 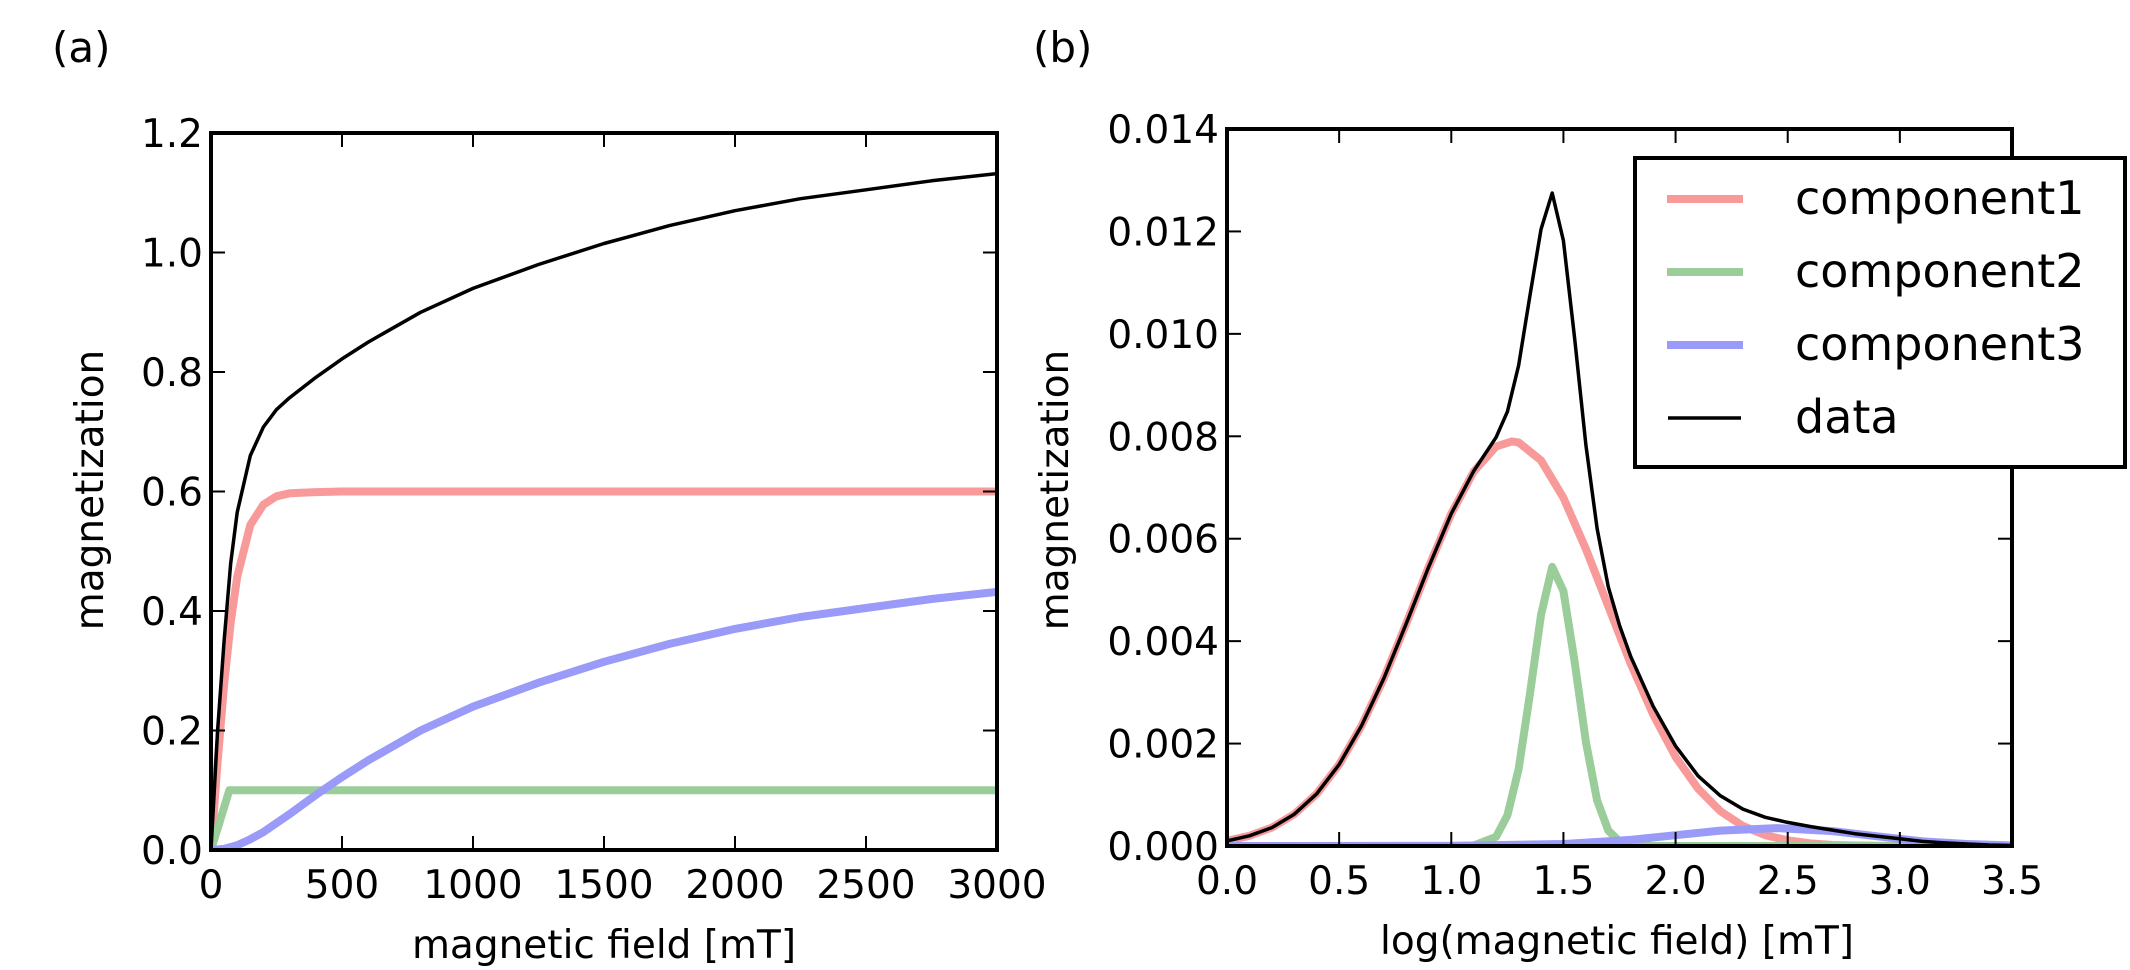 What do you see at coordinates (1163, 847) in the screenshot?
I see `panel-b-y-tick-label: 0.000` at bounding box center [1163, 847].